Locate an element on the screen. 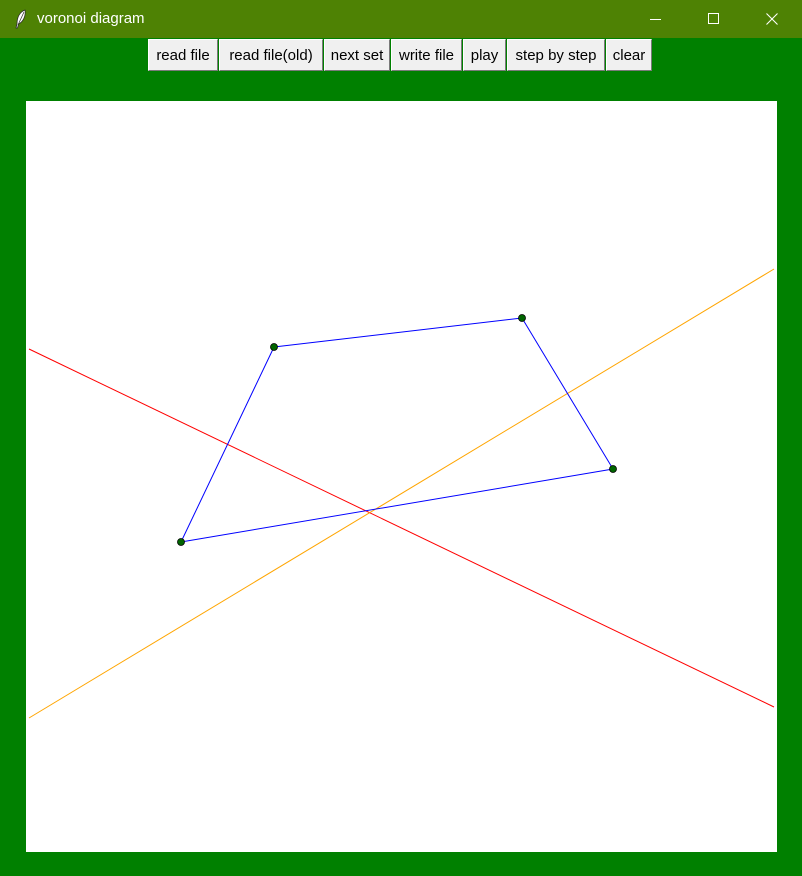 The image size is (802, 876). window-title: voronoi diagram is located at coordinates (91, 18).